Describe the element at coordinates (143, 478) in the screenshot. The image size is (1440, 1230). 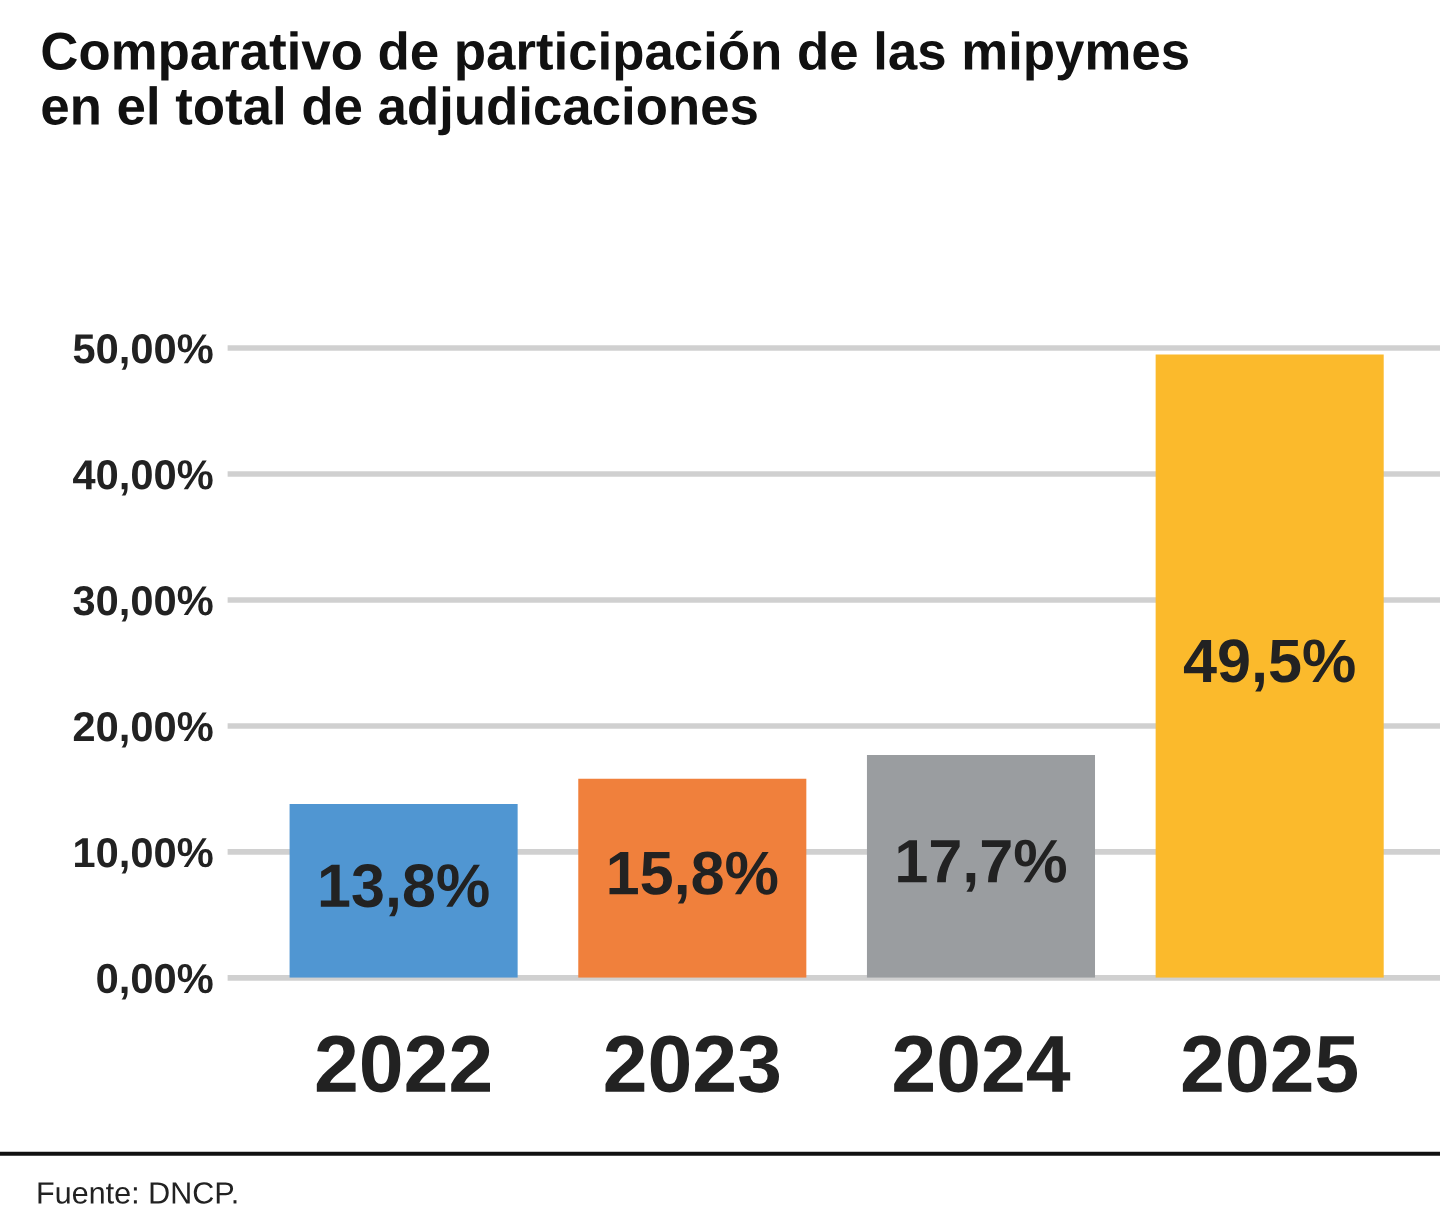
I see `y-tick-label: 40,00%` at that location.